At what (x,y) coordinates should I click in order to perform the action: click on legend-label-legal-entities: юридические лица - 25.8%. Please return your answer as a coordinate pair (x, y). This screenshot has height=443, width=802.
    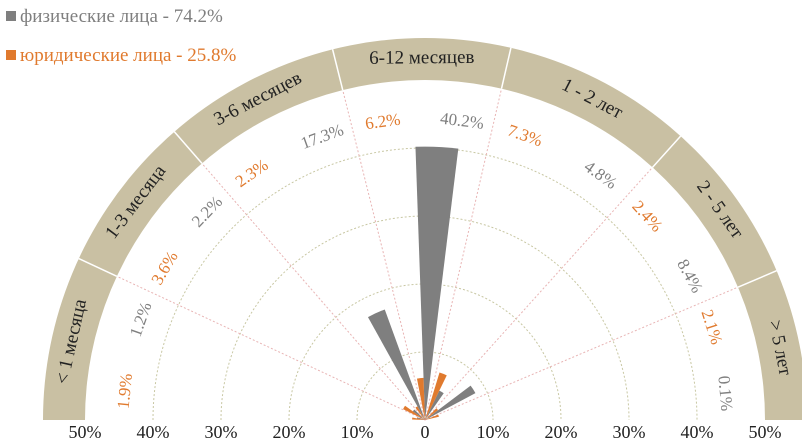
    Looking at the image, I should click on (128, 55).